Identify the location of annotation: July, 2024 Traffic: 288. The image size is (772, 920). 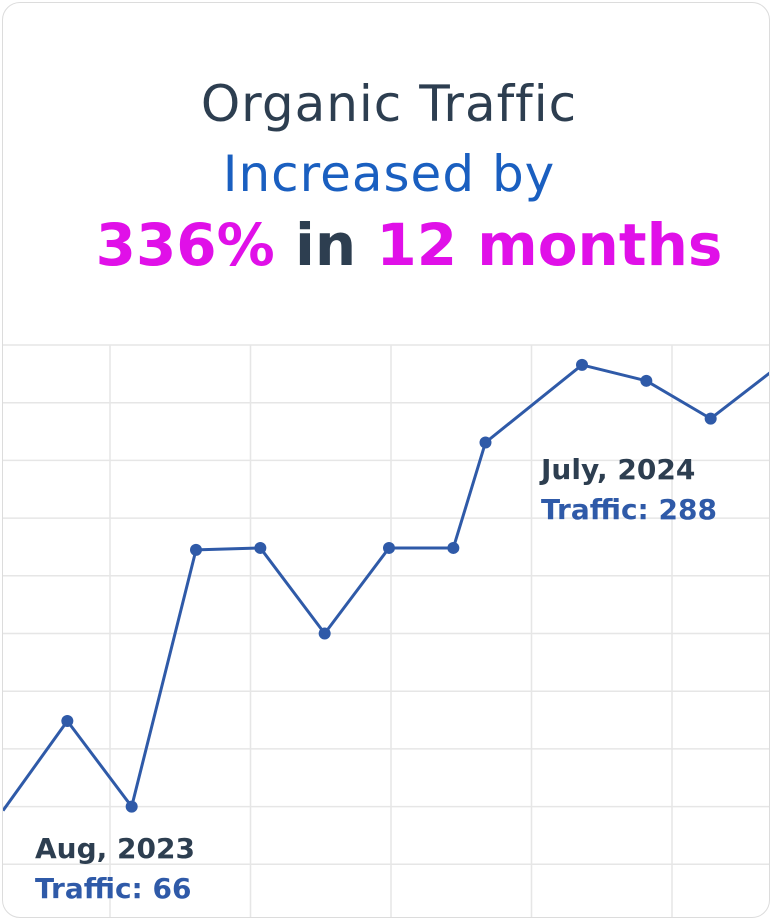
(629, 490).